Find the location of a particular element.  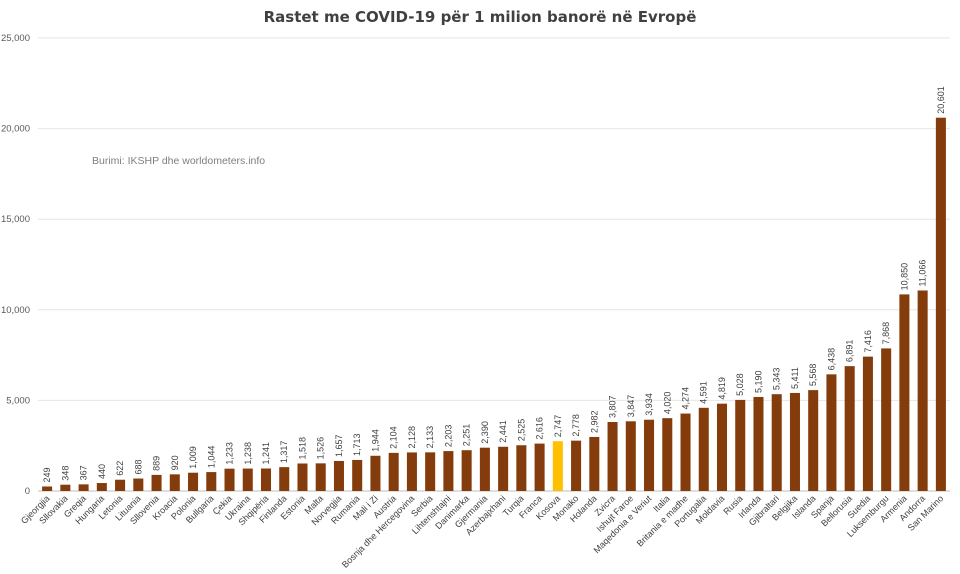

data-label: 348 is located at coordinates (65, 473).